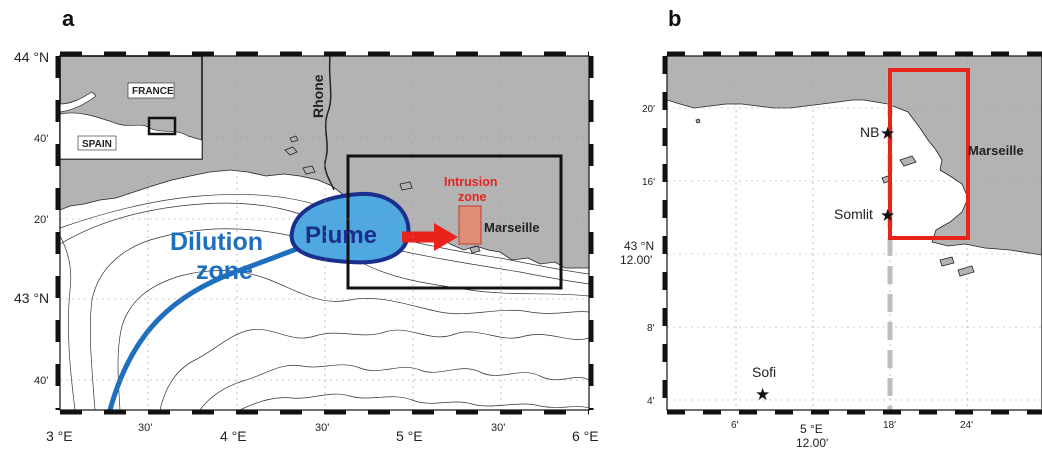 The image size is (1042, 449). I want to click on marseille-label-a: Marseille, so click(512, 227).